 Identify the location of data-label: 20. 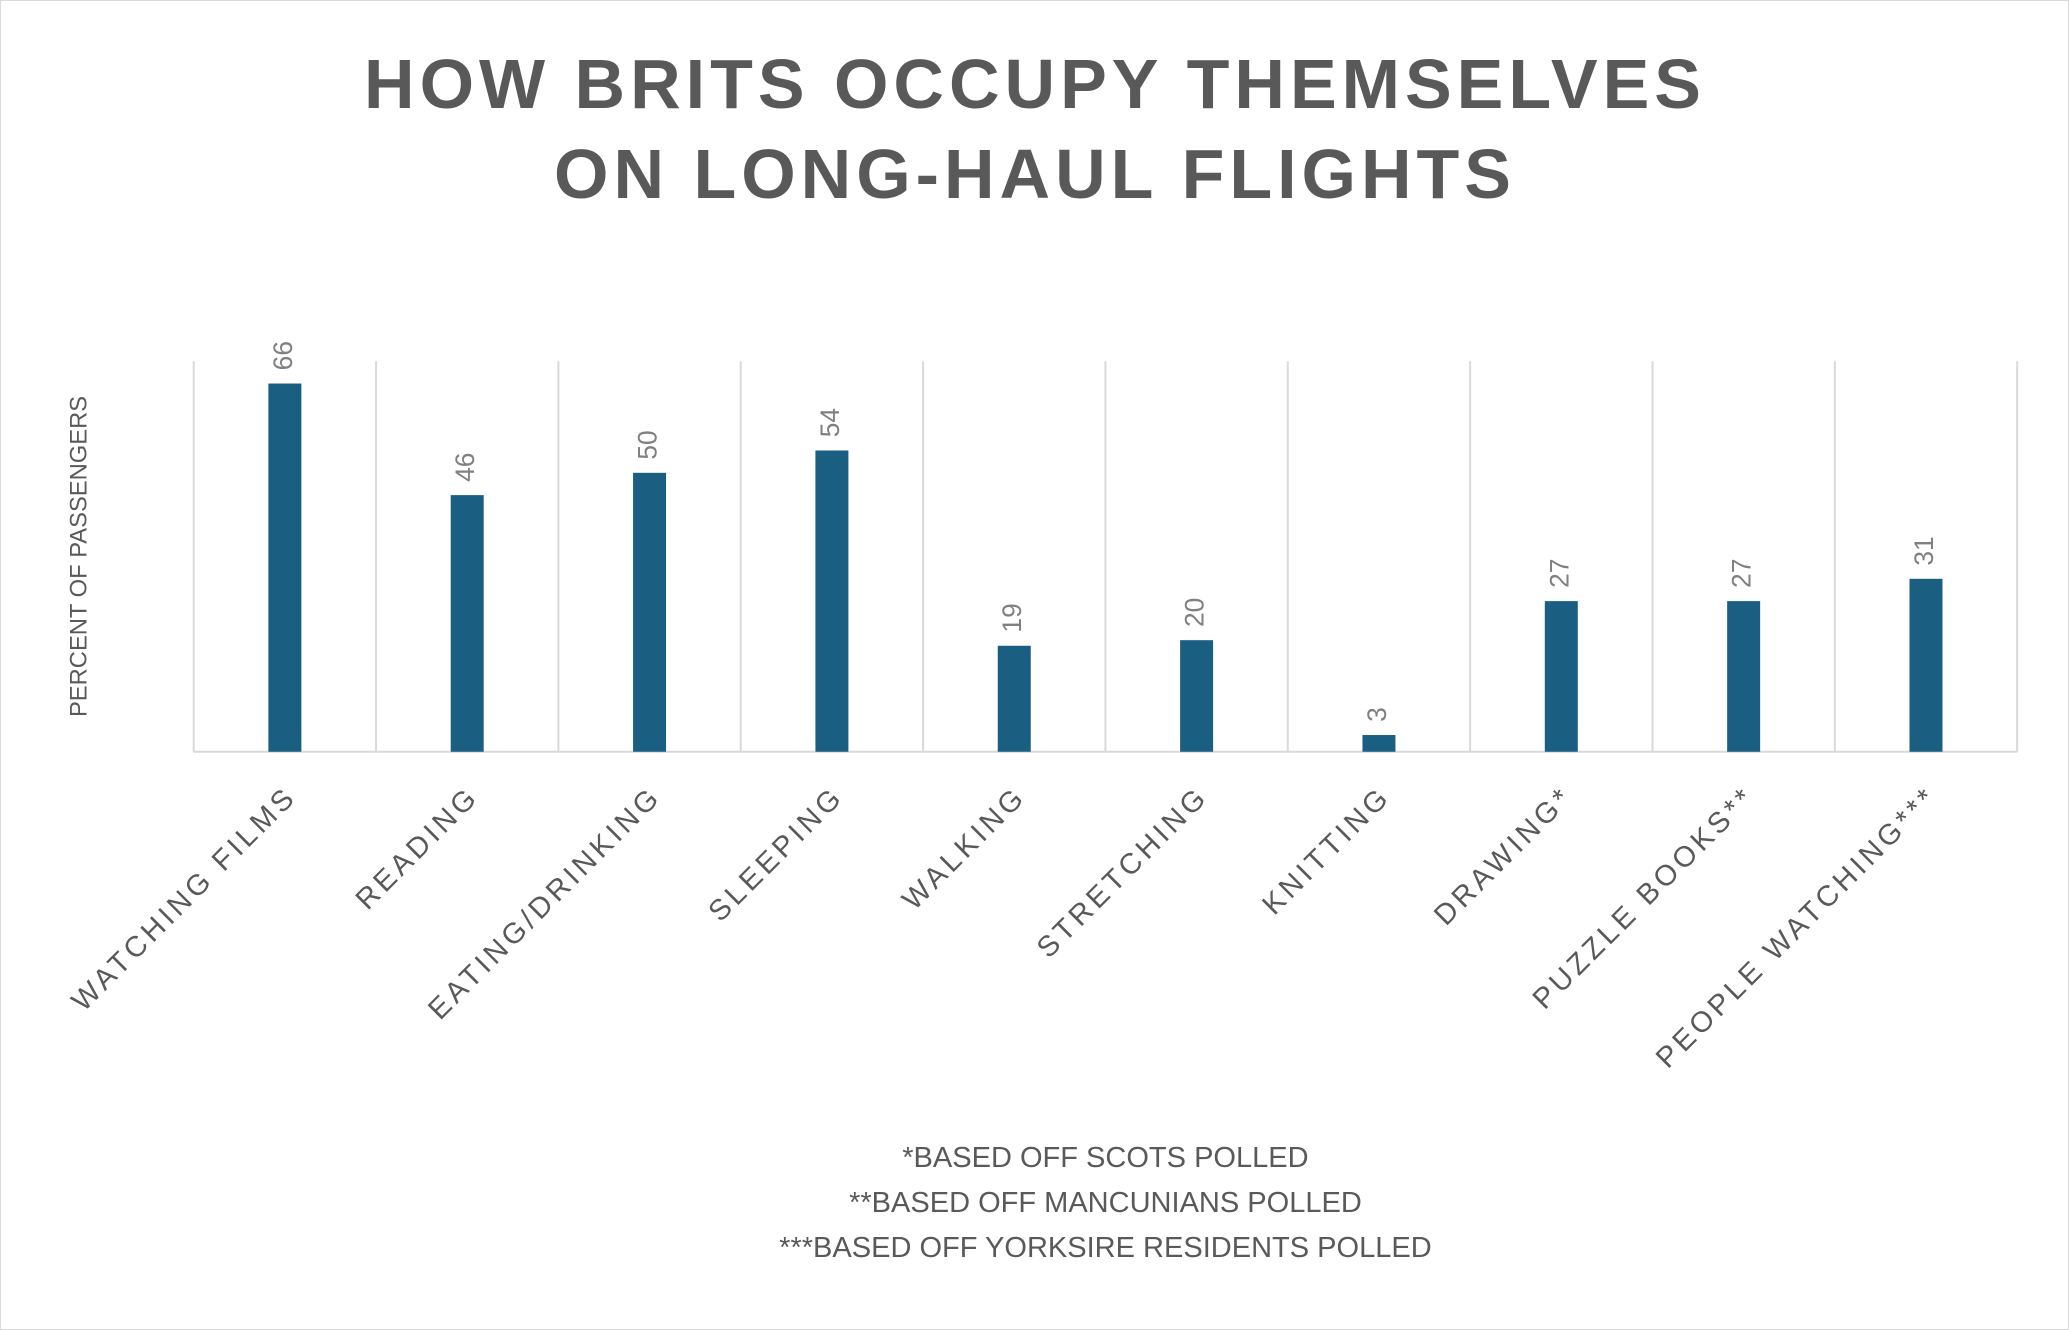
(1195, 612).